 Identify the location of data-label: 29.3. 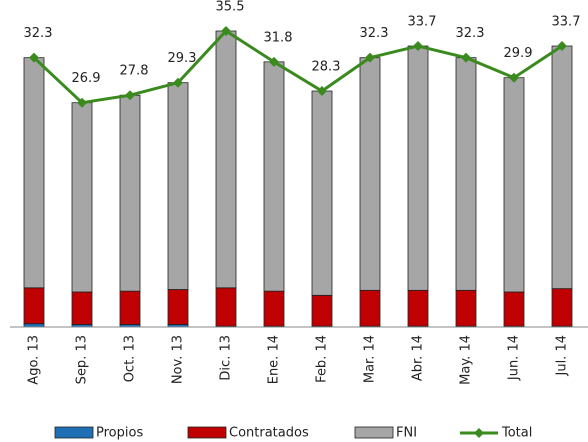
(182, 58).